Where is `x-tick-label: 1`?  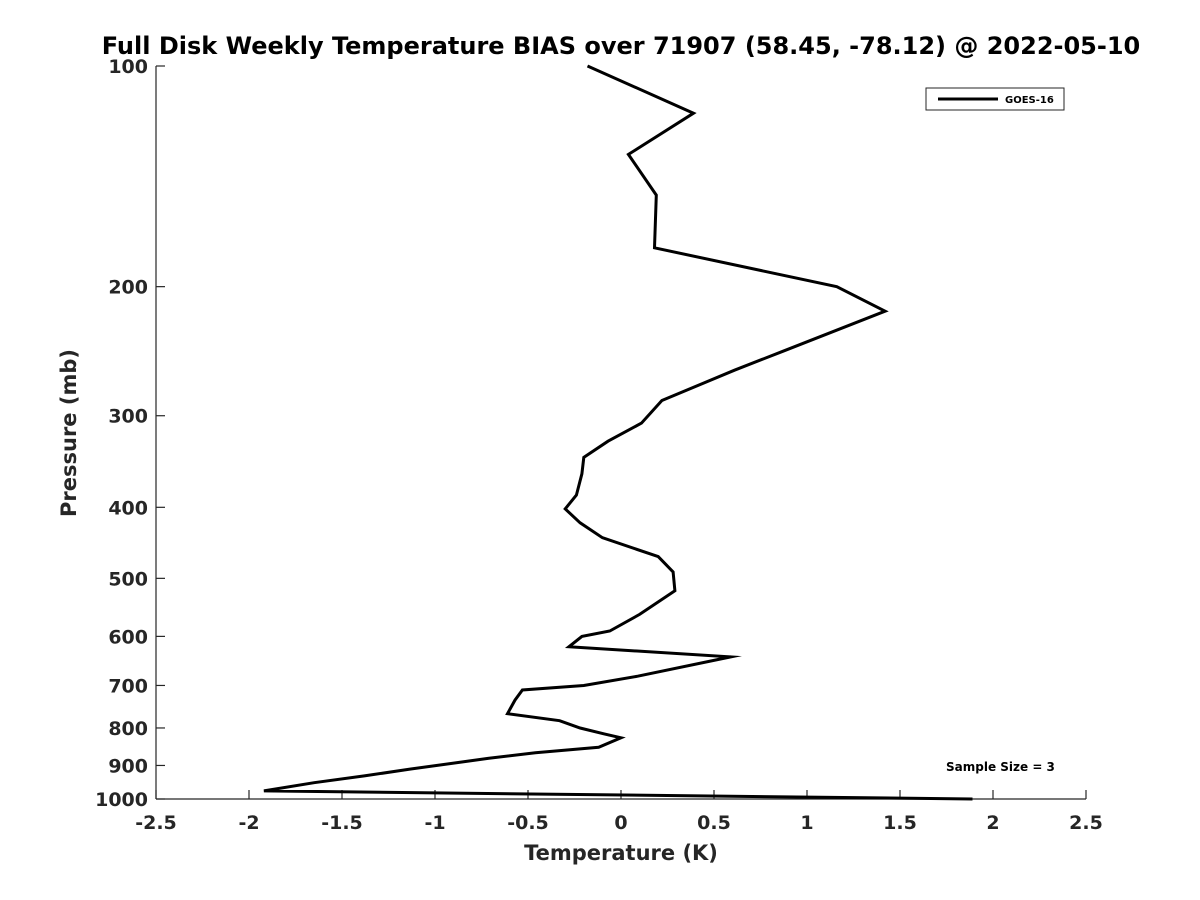
x-tick-label: 1 is located at coordinates (806, 823).